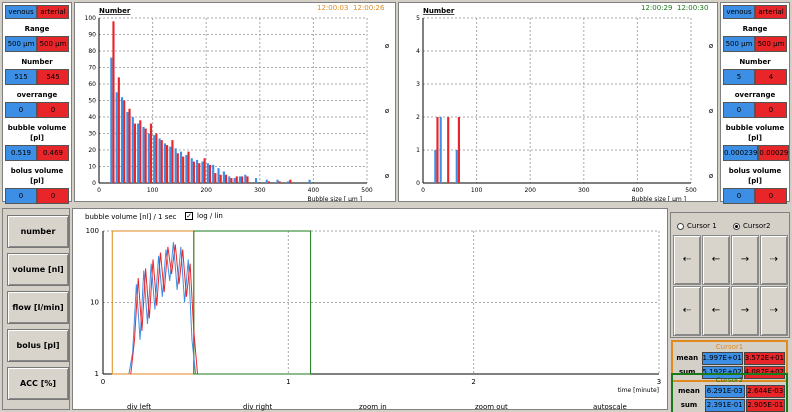 The height and width of the screenshot is (412, 792). What do you see at coordinates (373, 407) in the screenshot?
I see `zoom-in-button: zoom in` at bounding box center [373, 407].